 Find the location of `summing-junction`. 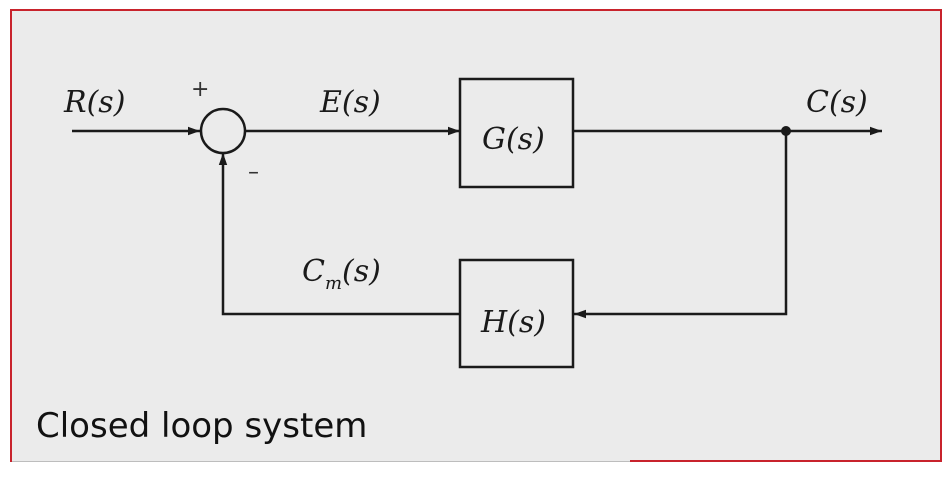

summing-junction is located at coordinates (223, 131).